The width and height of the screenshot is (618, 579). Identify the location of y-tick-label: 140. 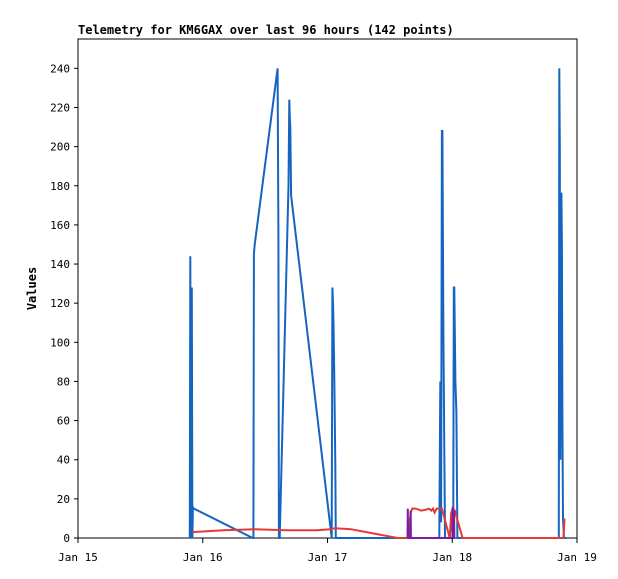
(60, 264).